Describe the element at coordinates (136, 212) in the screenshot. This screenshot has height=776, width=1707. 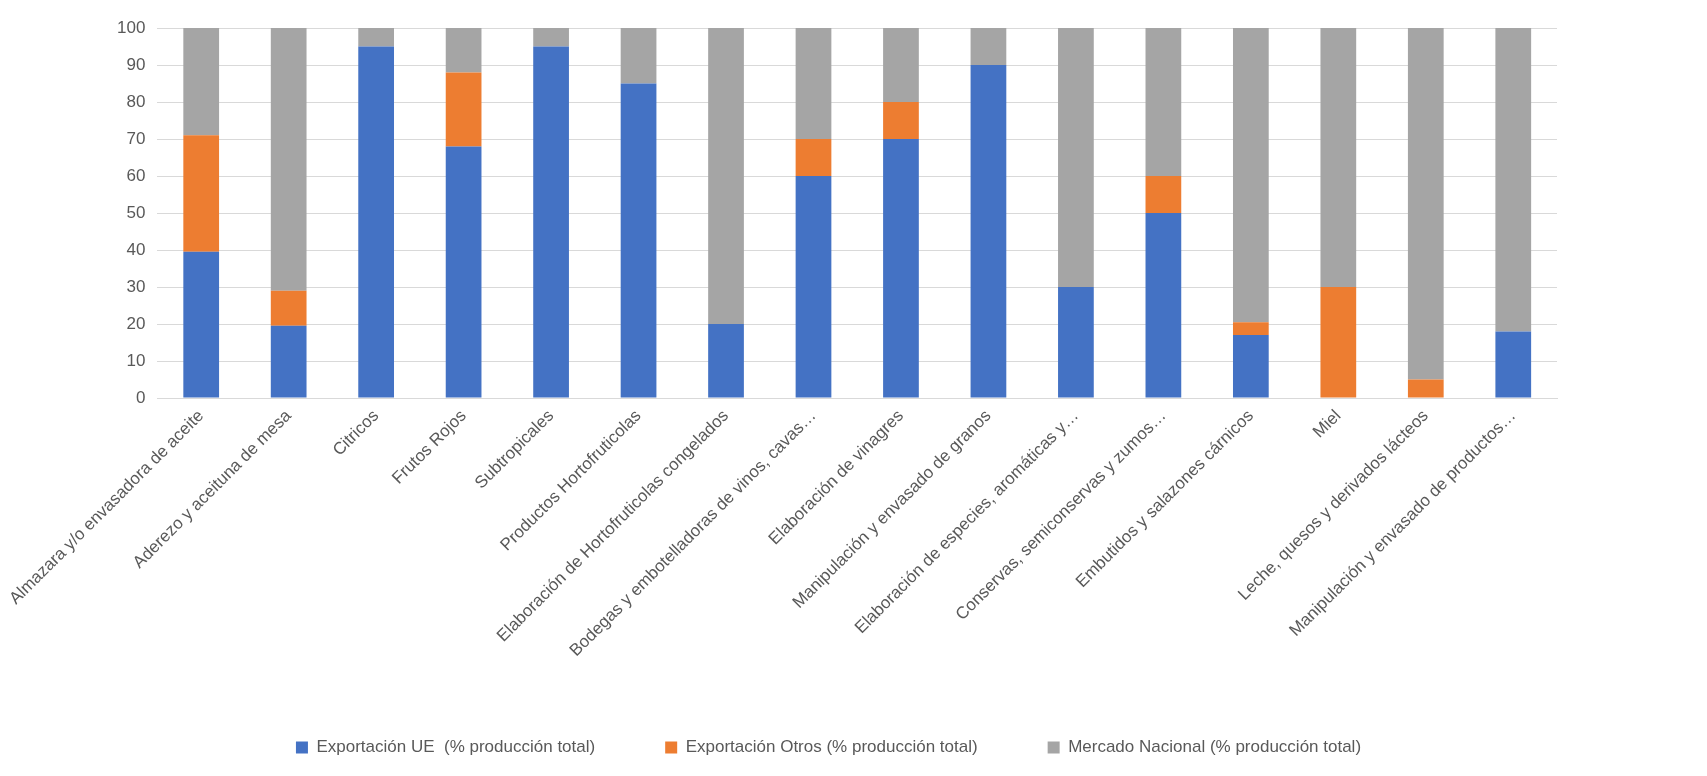
I see `y-tick-label: 50` at that location.